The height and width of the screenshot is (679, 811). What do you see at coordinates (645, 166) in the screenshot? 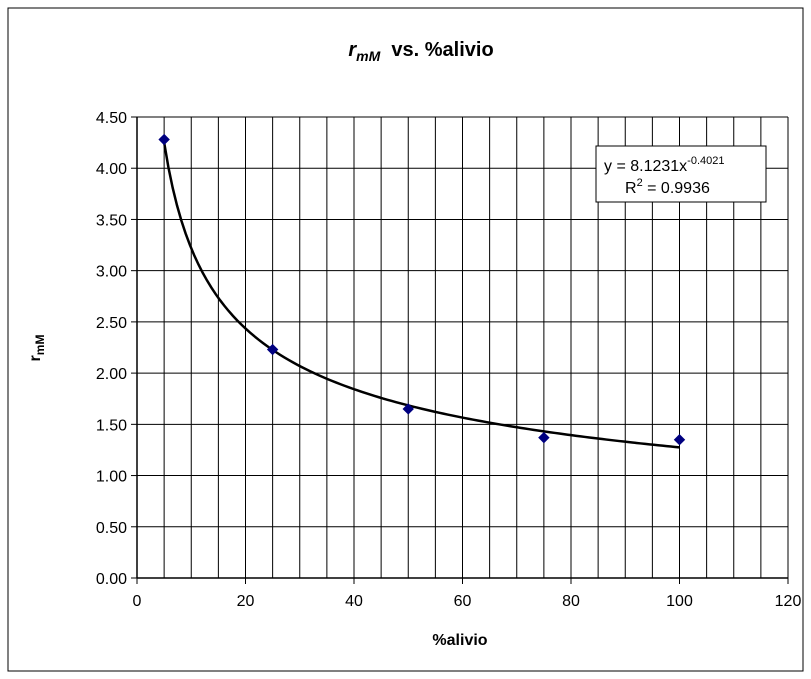
I see `equation-main: y = 8.1231x` at bounding box center [645, 166].